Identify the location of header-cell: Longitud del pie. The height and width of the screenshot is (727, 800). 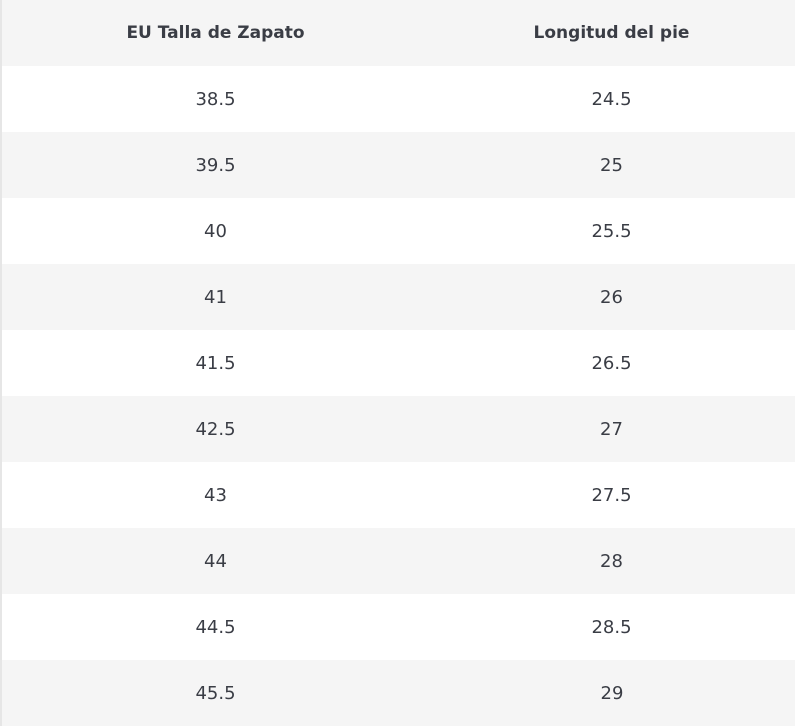
(612, 33).